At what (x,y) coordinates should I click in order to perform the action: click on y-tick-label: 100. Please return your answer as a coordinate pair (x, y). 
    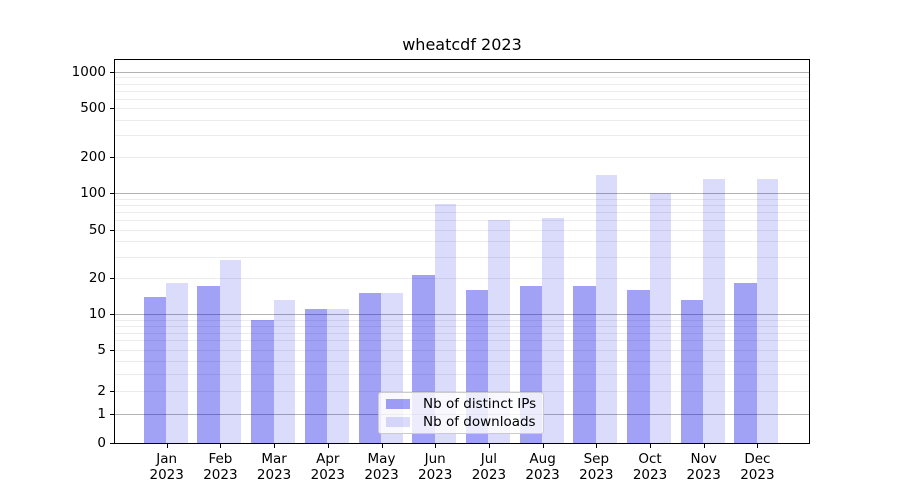
    Looking at the image, I should click on (93, 193).